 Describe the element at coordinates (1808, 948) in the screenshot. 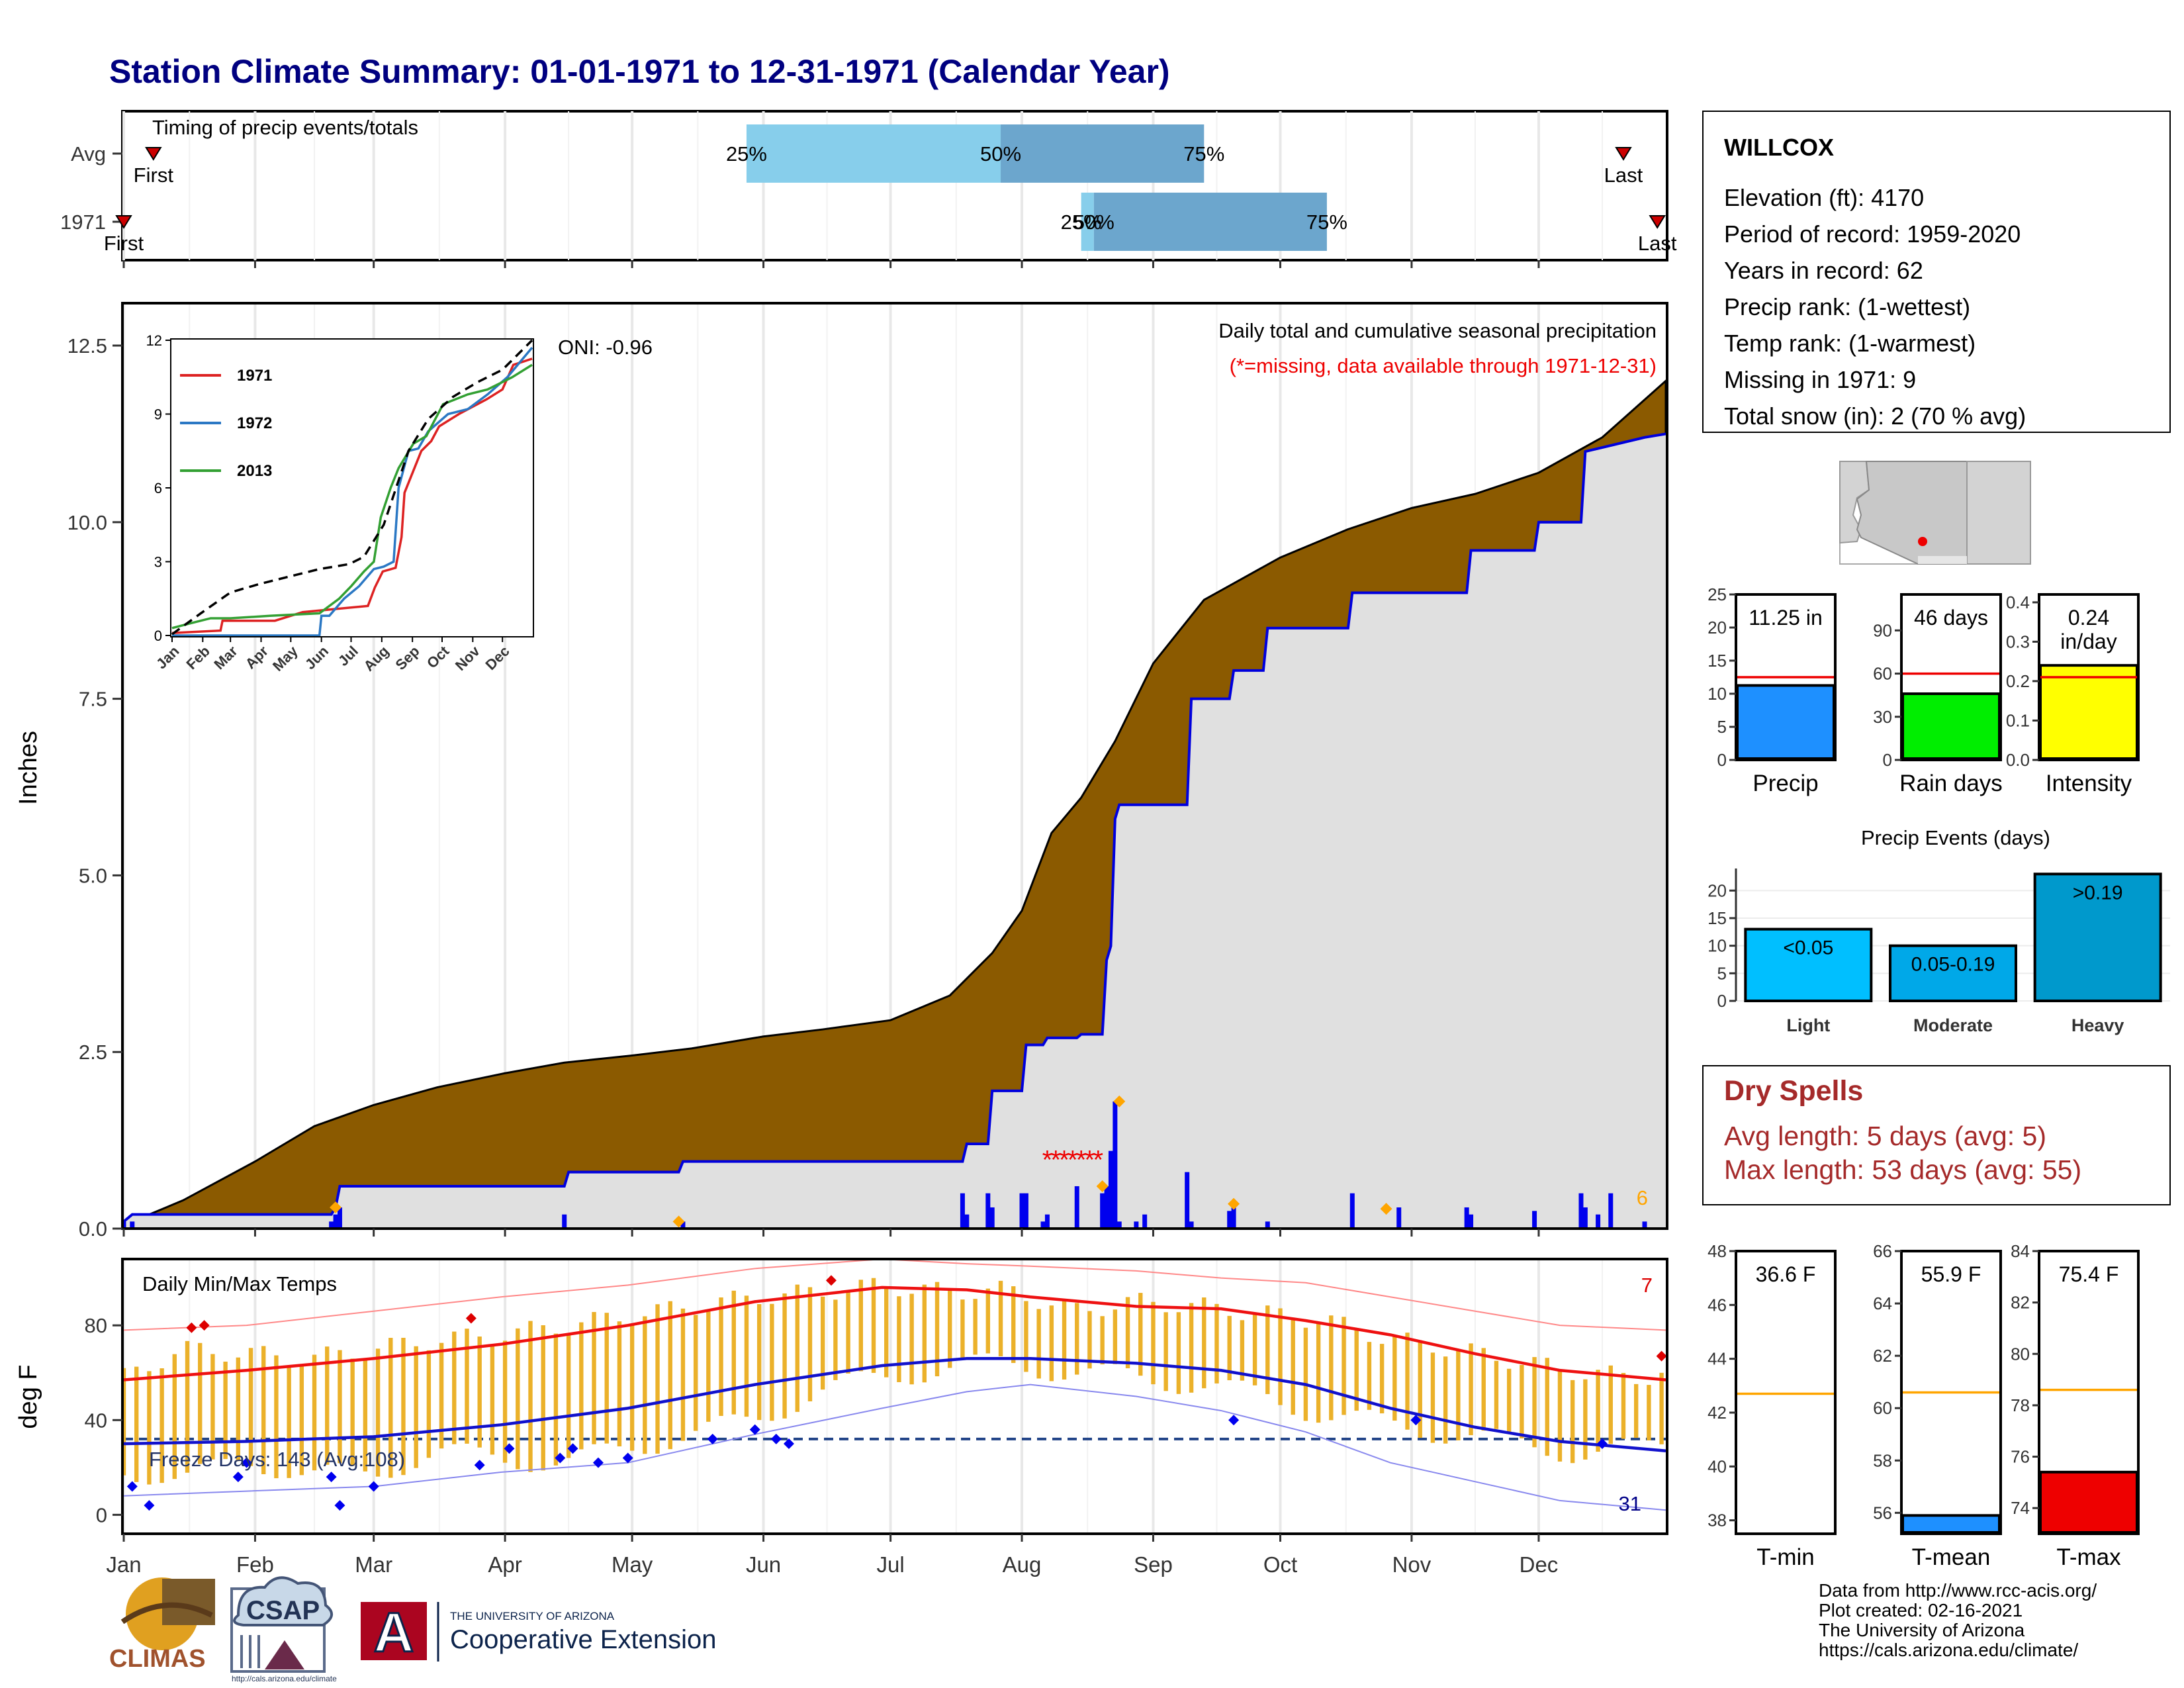

I see `events-bar-label-light: <0.05` at that location.